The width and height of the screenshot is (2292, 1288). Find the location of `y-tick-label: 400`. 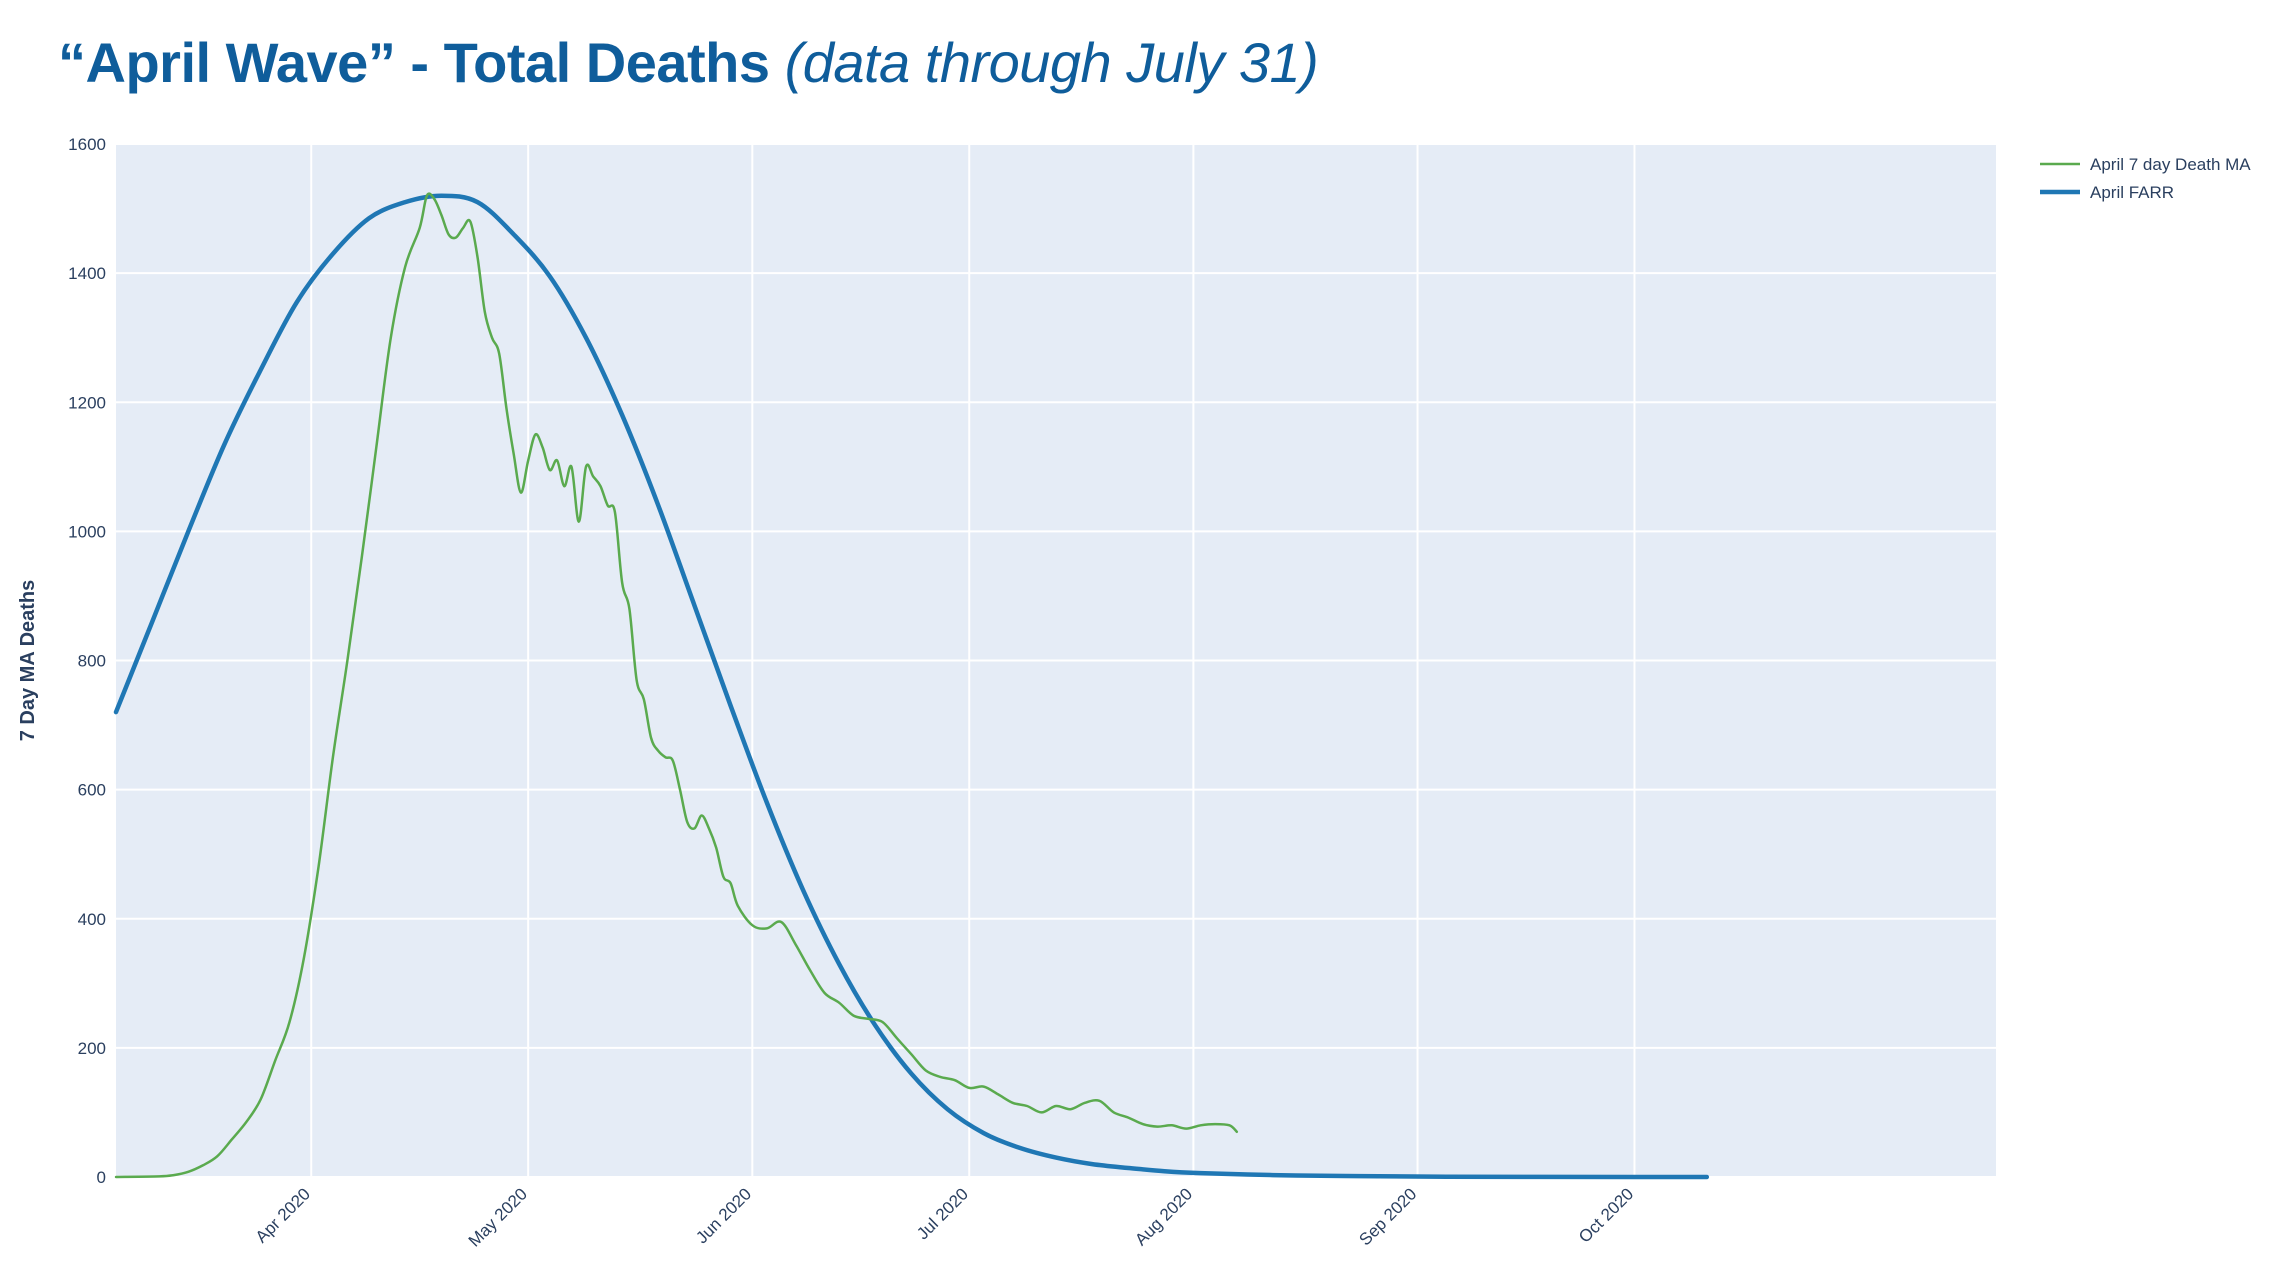

y-tick-label: 400 is located at coordinates (92, 919).